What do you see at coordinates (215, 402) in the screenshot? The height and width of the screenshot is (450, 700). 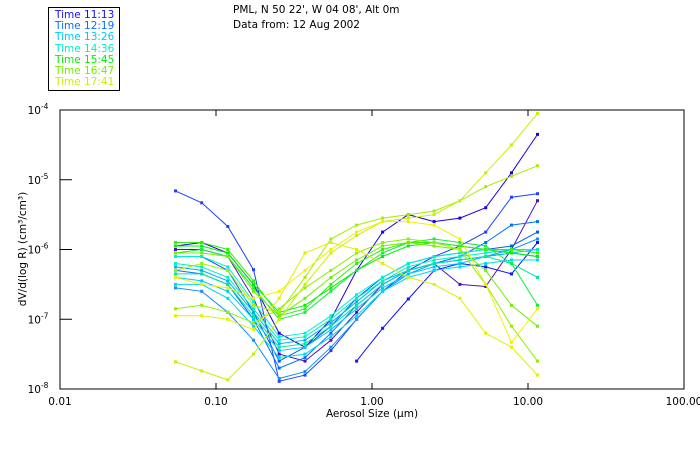 I see `x-tick-label: 0.10` at bounding box center [215, 402].